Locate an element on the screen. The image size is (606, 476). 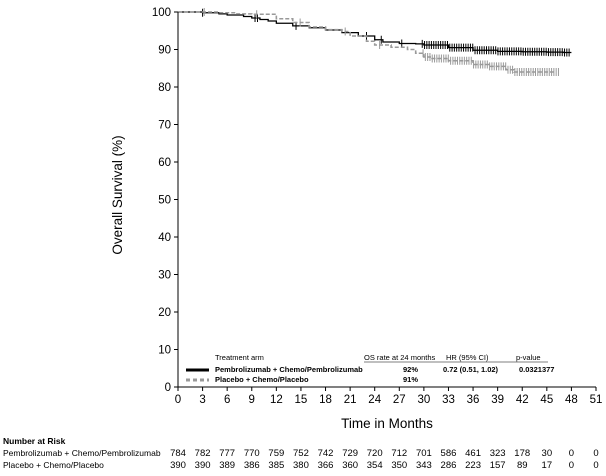
x-tick-label: 39 is located at coordinates (497, 400).